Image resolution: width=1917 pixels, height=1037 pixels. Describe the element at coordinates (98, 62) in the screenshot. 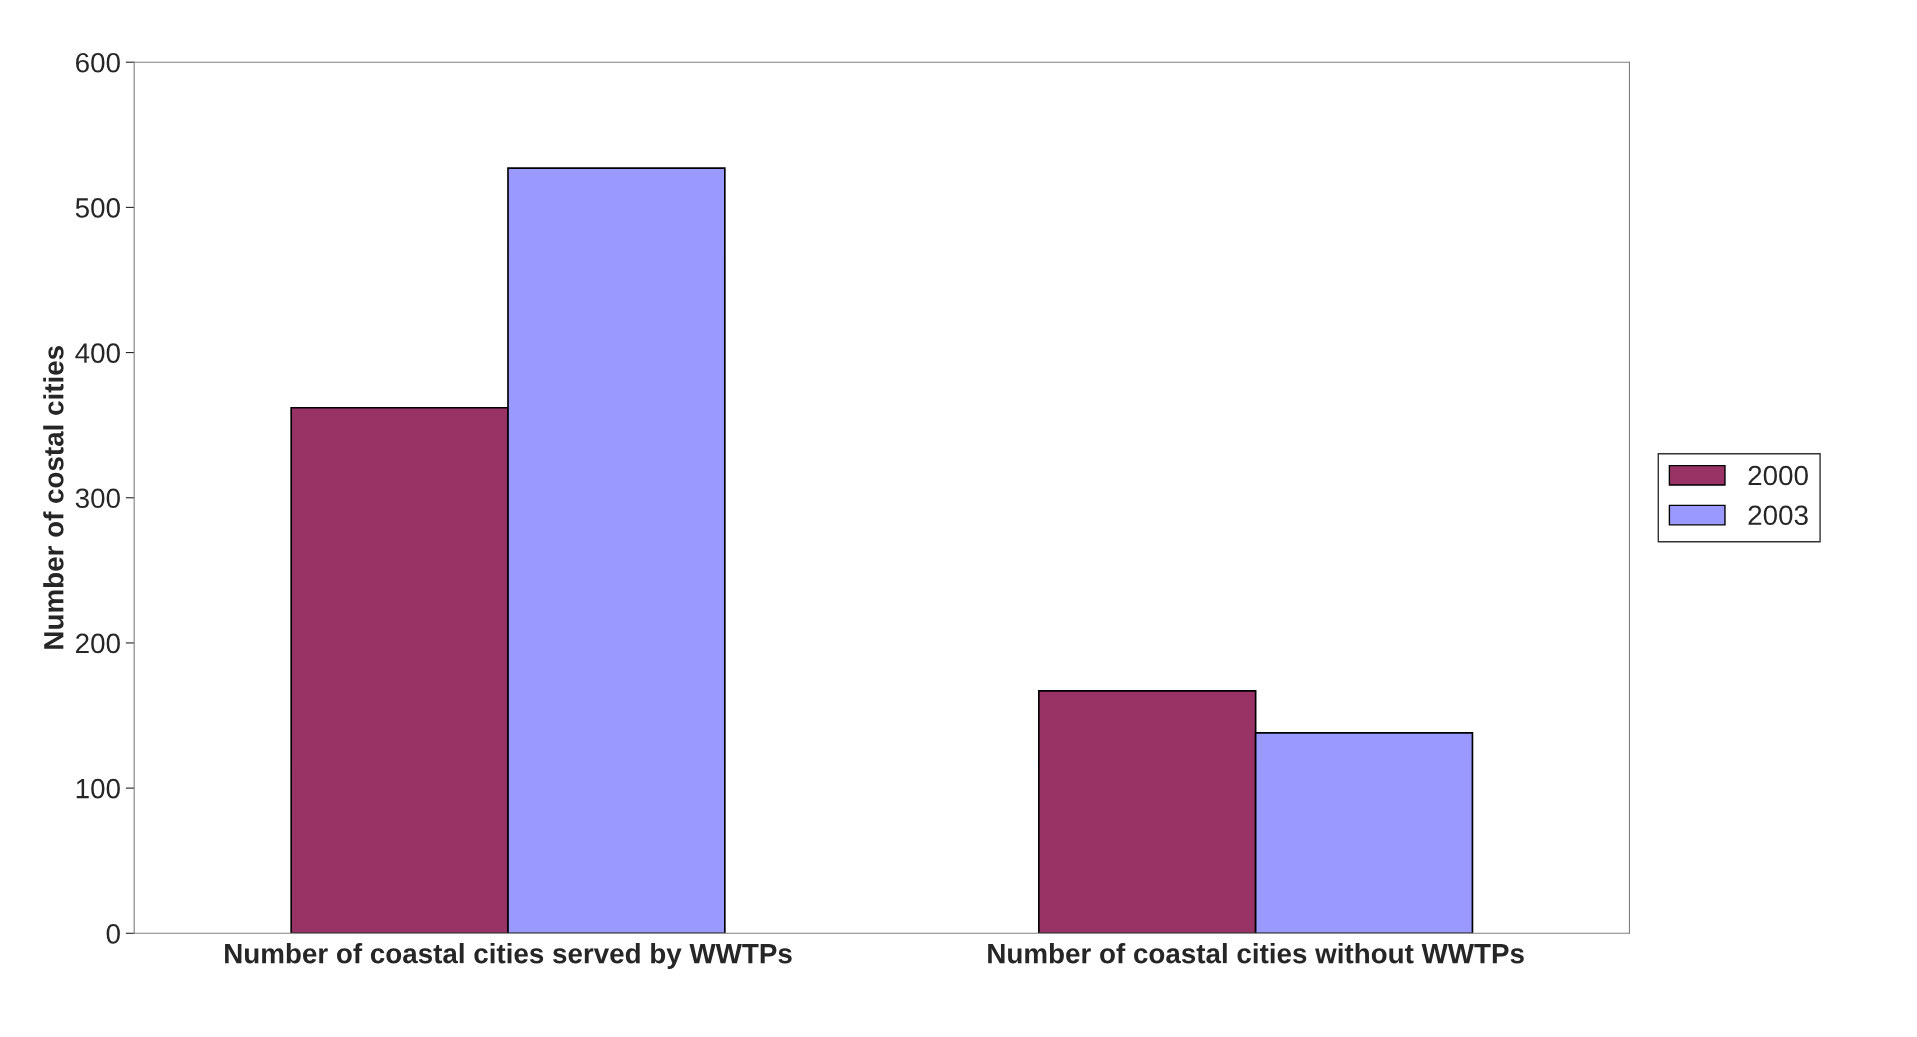

I see `y-tick-label: 600` at that location.